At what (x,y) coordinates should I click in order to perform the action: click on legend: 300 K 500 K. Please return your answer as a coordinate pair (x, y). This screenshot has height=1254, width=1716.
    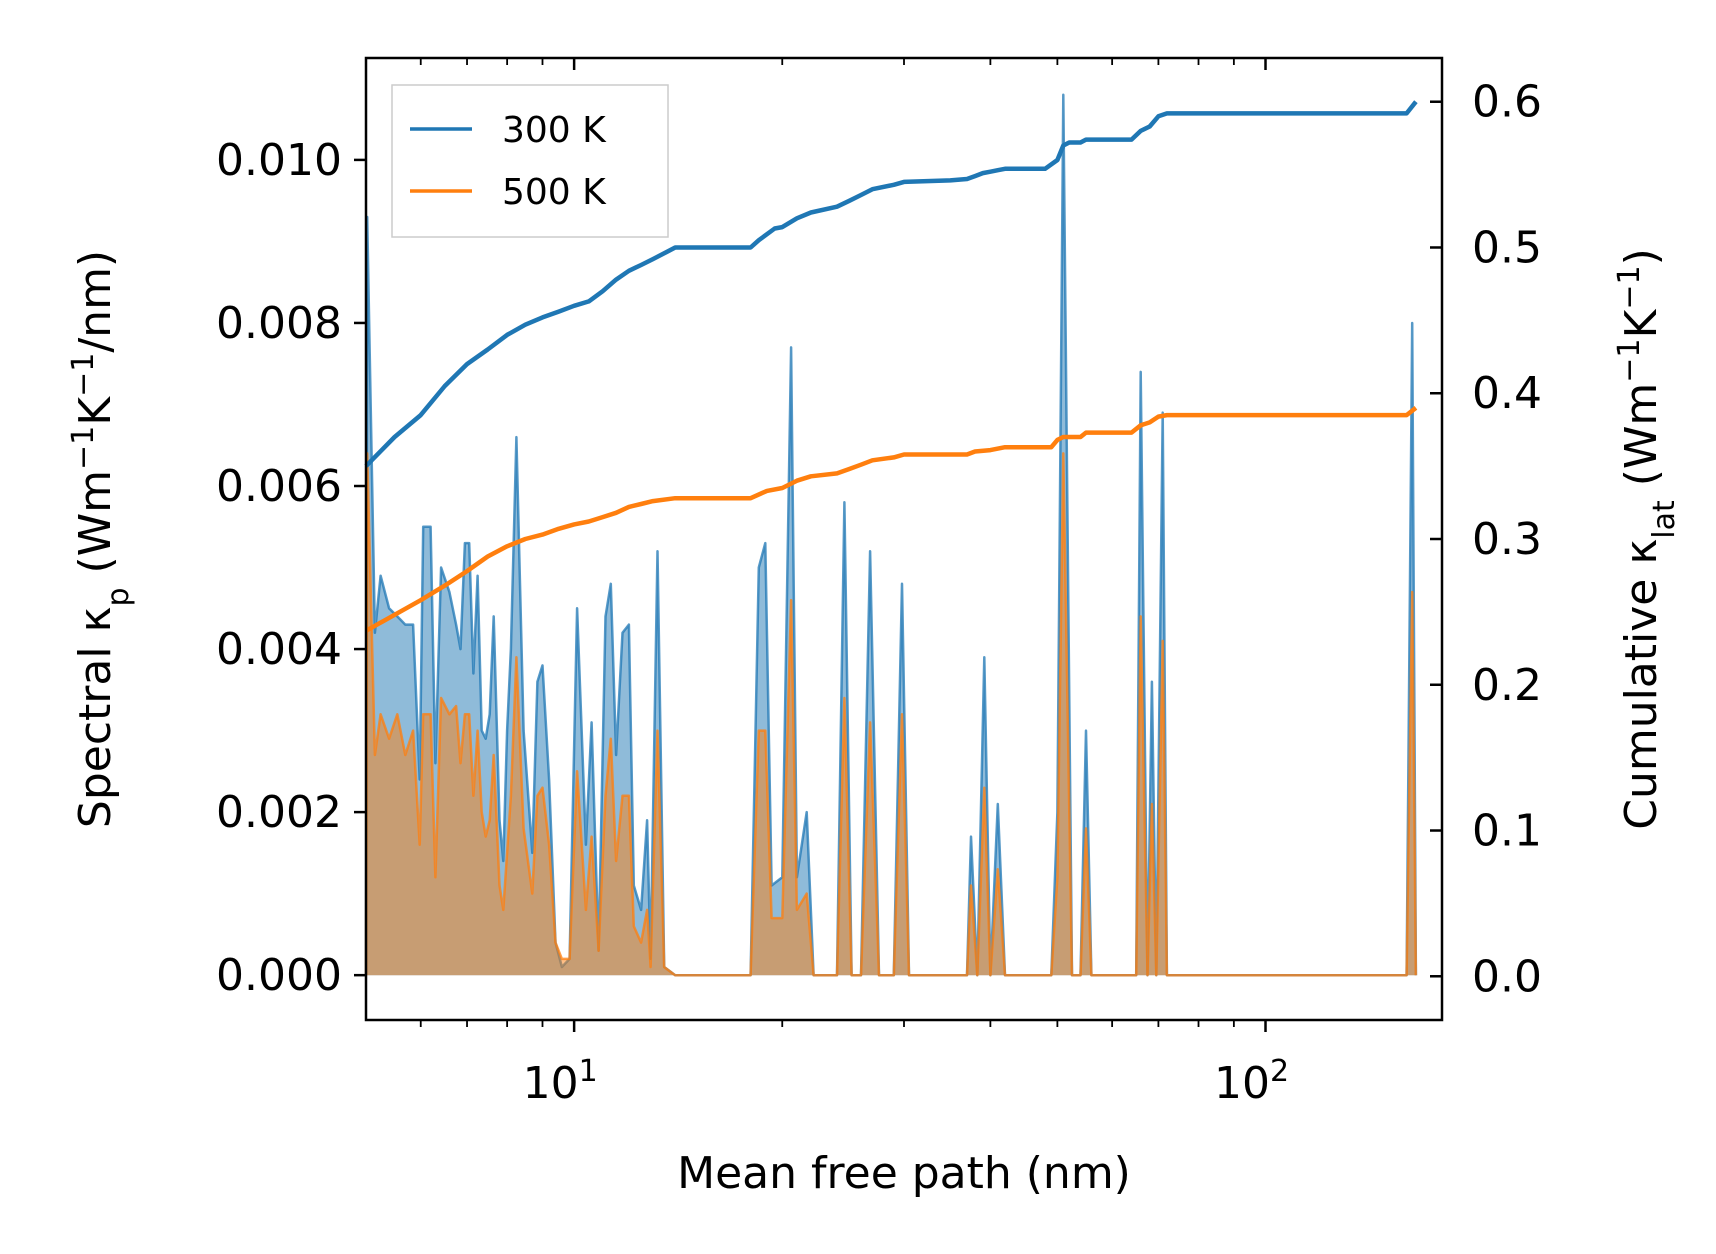
    Looking at the image, I should click on (530, 161).